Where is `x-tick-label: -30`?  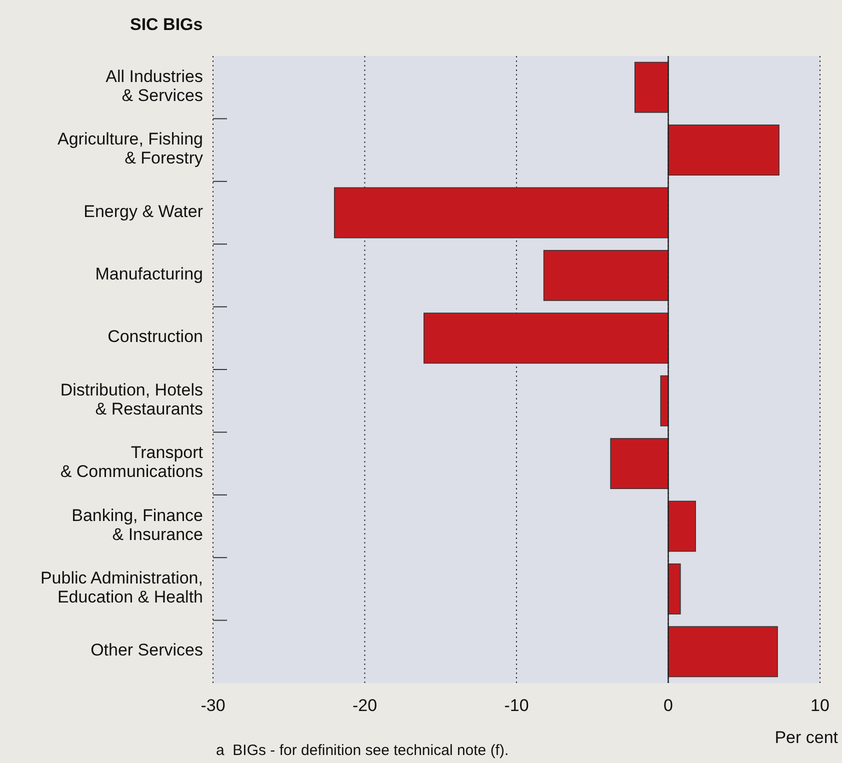 x-tick-label: -30 is located at coordinates (213, 705).